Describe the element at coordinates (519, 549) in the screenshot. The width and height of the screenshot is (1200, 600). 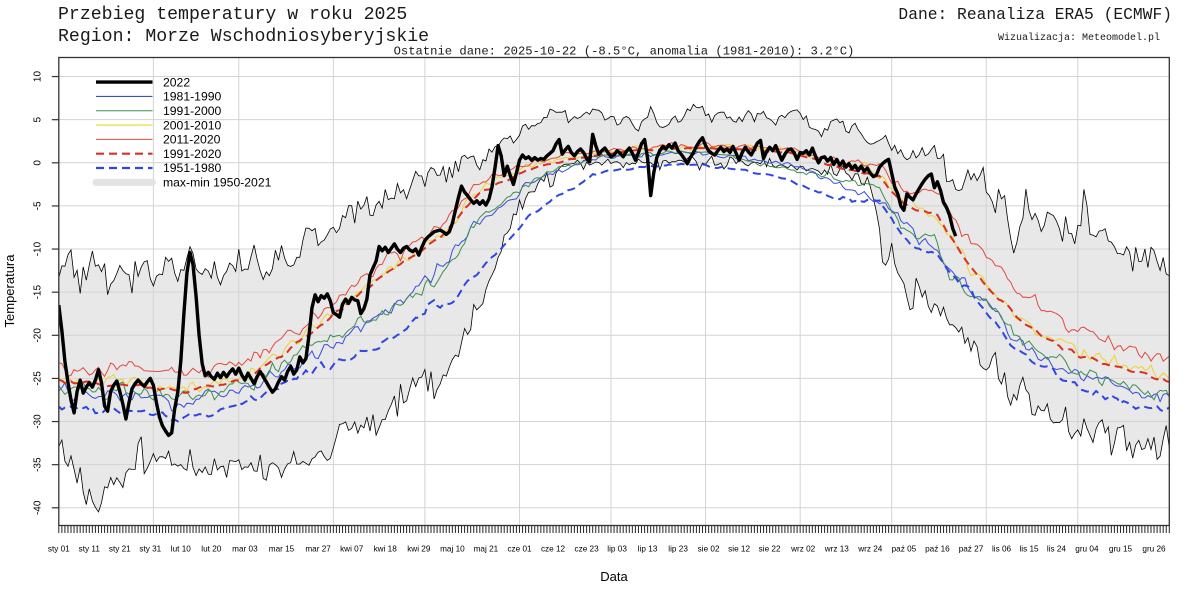
I see `svg-text: cze 01` at that location.